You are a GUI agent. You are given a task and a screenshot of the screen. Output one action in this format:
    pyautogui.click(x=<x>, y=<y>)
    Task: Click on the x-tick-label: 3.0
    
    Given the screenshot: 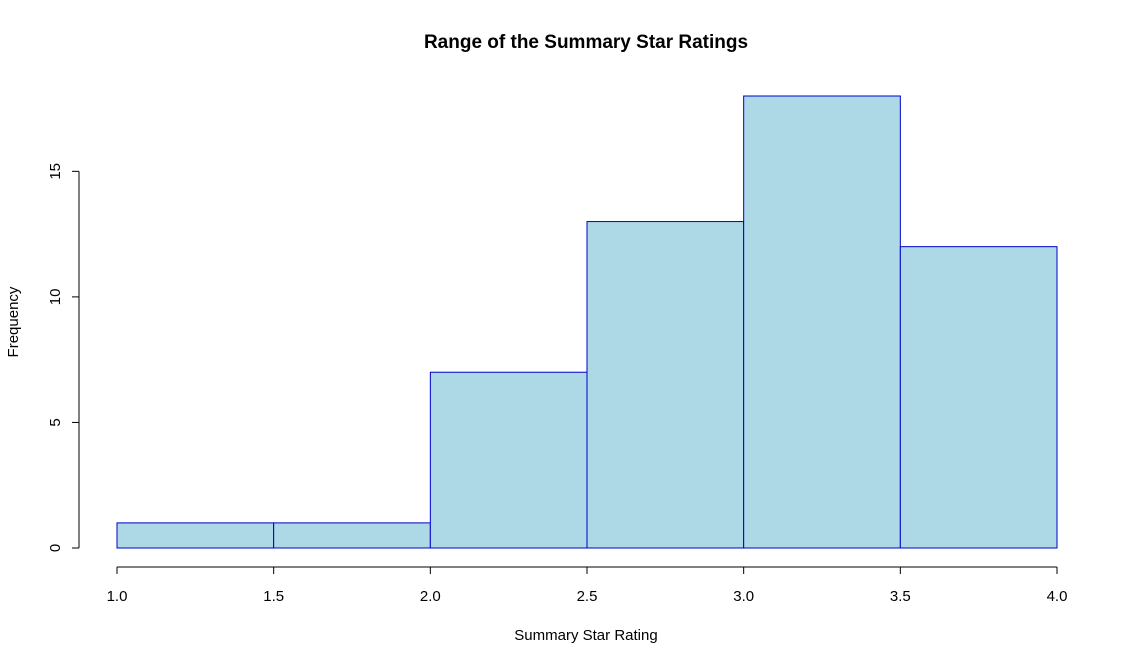 What is the action you would take?
    pyautogui.click(x=743, y=596)
    